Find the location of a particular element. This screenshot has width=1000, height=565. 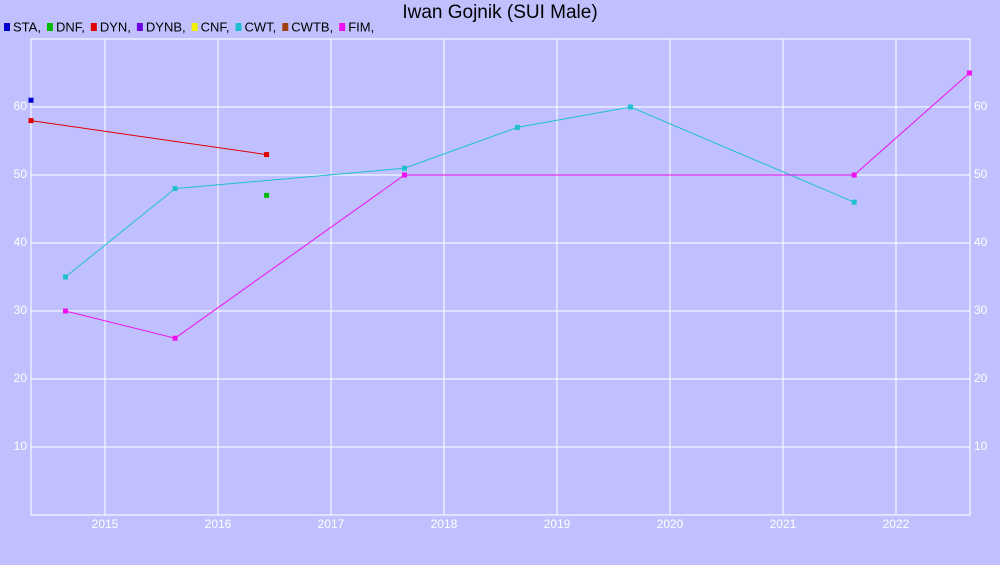

y-tick-label: 30 is located at coordinates (21, 310).